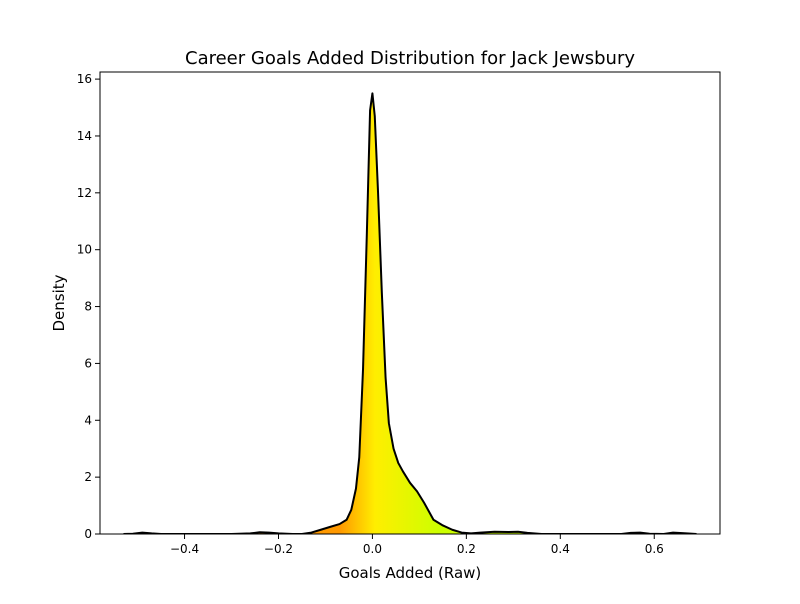 This screenshot has width=800, height=604. I want to click on x-tick-label: −0.4, so click(184, 549).